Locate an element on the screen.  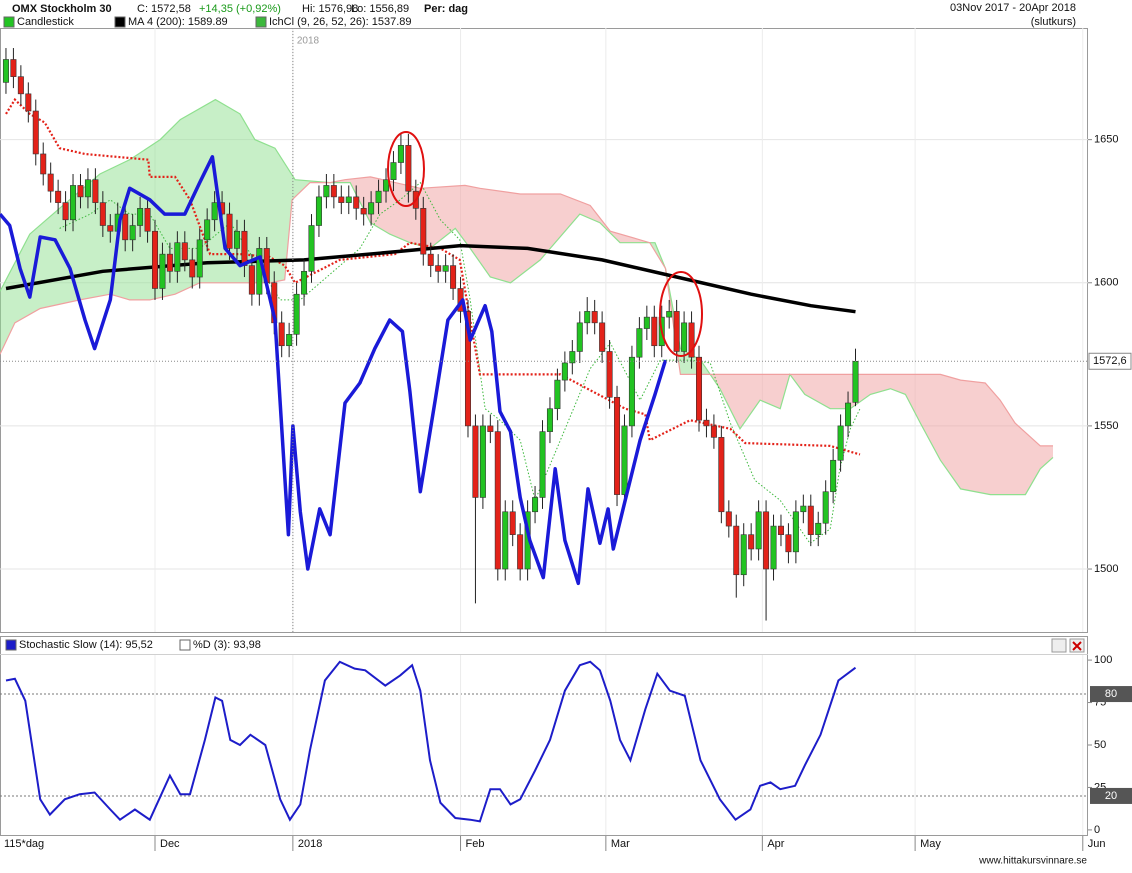
legend-label: Stochastic Slow (14): 95,52 is located at coordinates (86, 645).